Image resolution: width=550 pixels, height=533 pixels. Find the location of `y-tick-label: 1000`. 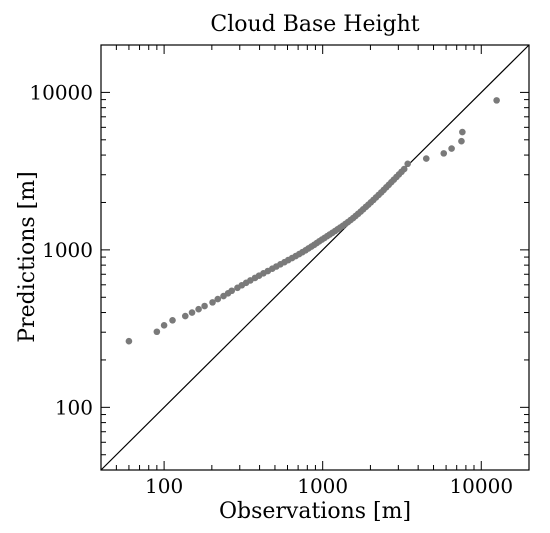

y-tick-label: 1000 is located at coordinates (67, 250).